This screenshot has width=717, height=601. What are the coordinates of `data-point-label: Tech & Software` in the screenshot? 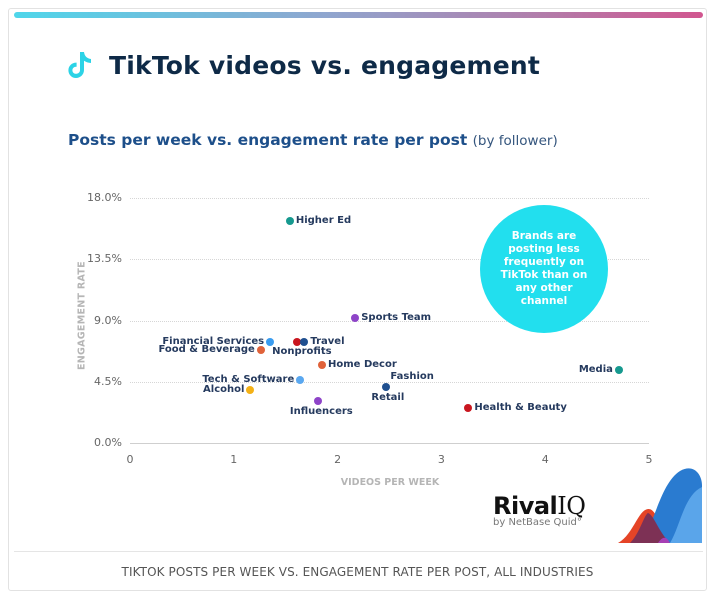 It's located at (248, 380).